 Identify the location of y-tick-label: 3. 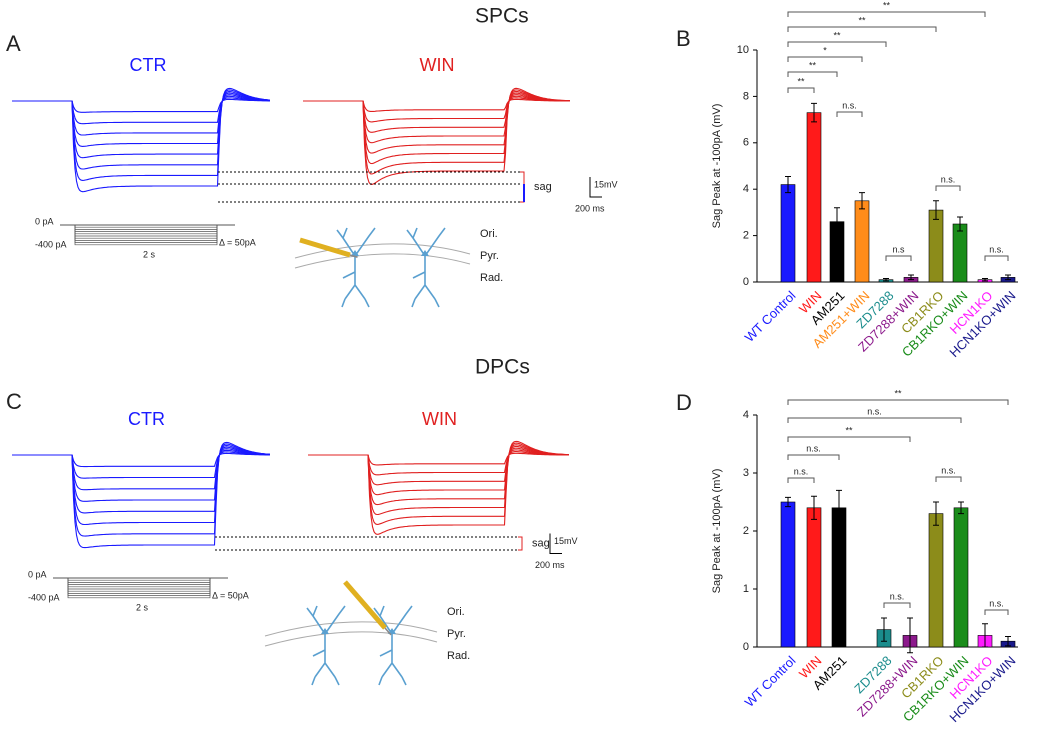
(746, 473).